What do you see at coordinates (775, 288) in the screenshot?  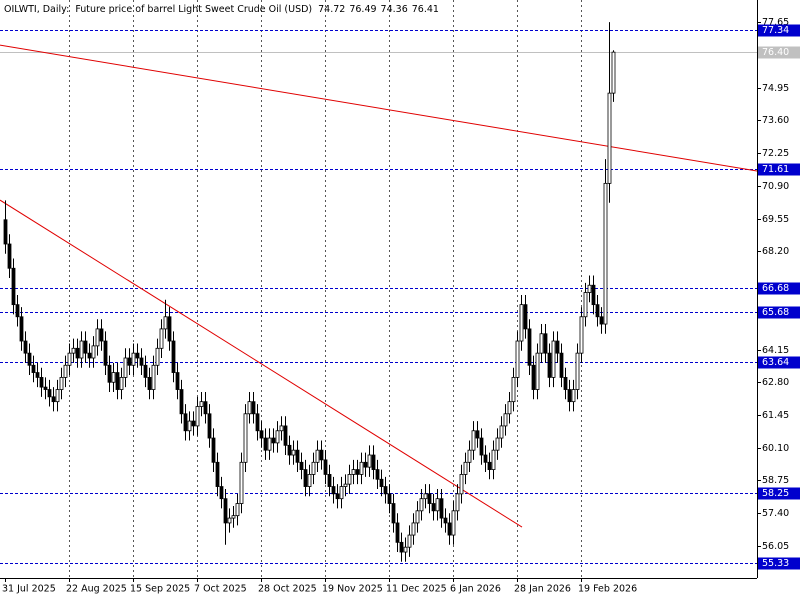 I see `level-label: 66.68` at bounding box center [775, 288].